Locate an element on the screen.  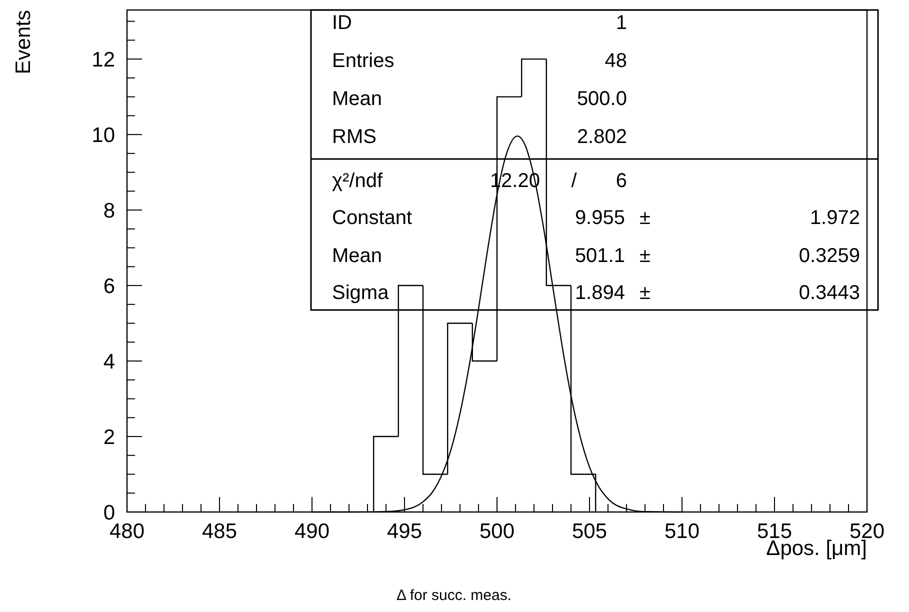
annotation: 6 is located at coordinates (621, 181).